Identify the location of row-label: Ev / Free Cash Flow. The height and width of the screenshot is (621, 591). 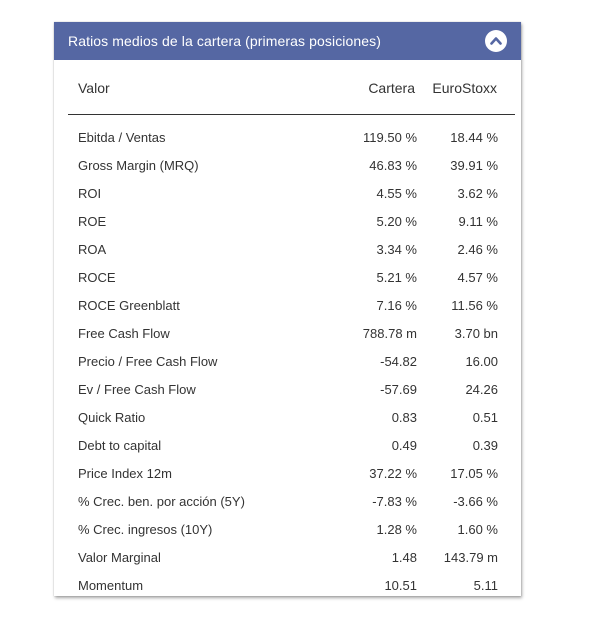
(137, 389).